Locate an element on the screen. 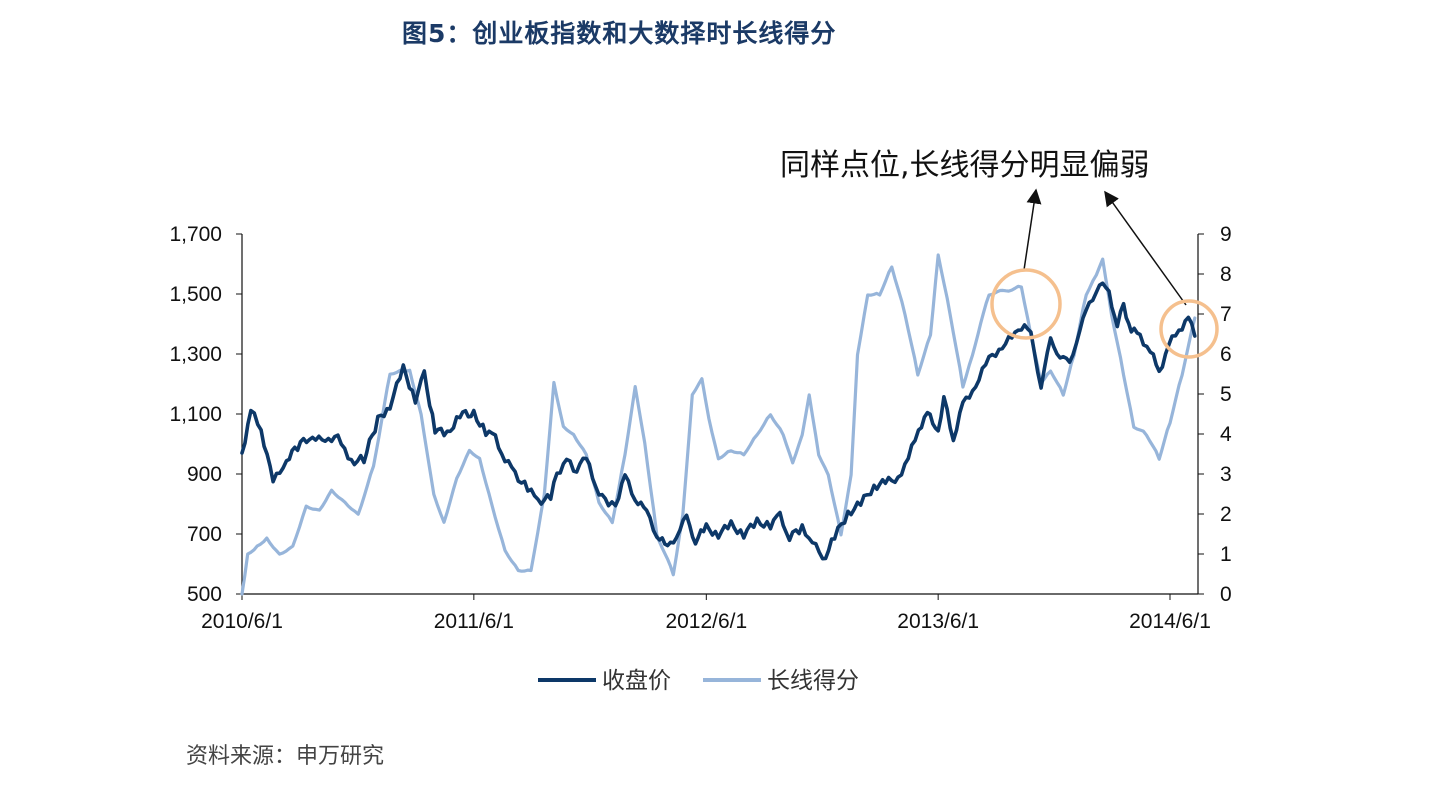  y-right-tick-label: 3 is located at coordinates (1226, 474).